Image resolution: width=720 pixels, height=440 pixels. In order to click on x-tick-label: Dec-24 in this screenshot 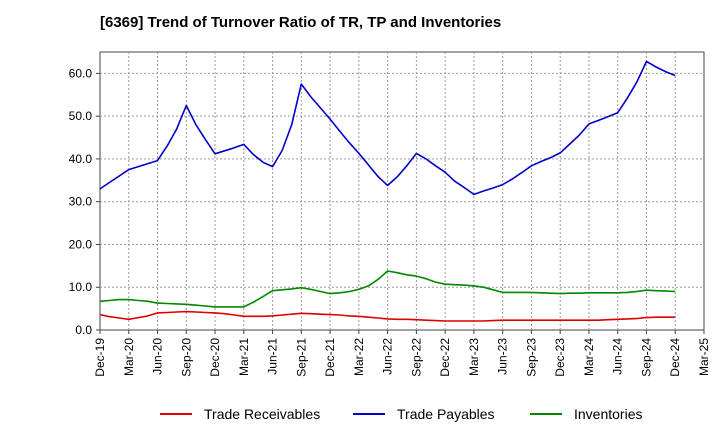, I will do `click(675, 357)`.